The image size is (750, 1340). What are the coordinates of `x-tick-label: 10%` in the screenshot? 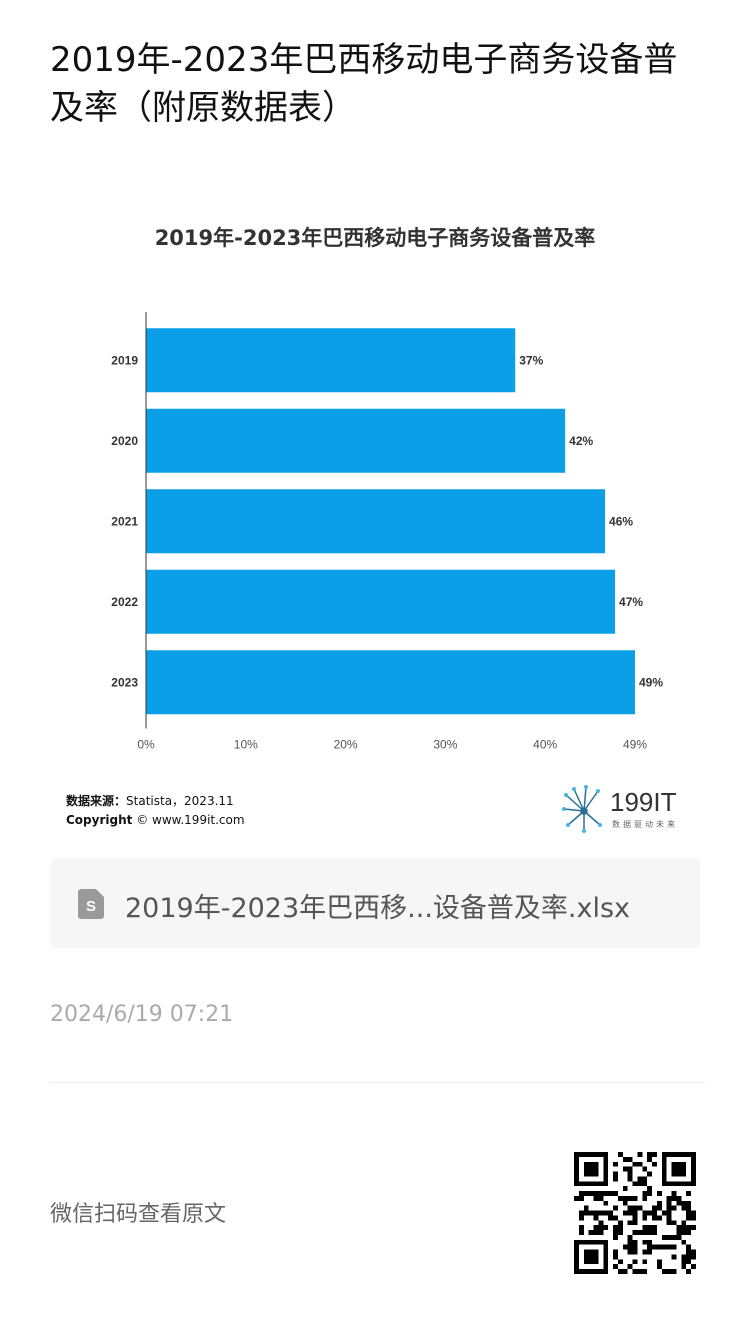 It's located at (246, 745).